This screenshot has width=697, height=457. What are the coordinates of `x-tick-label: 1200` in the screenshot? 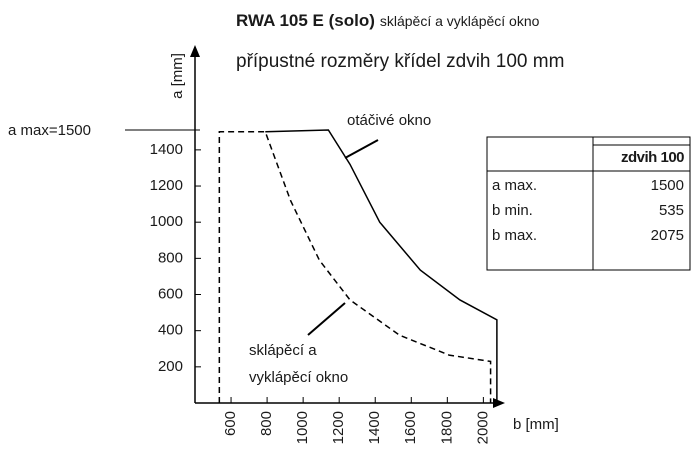 It's located at (338, 427).